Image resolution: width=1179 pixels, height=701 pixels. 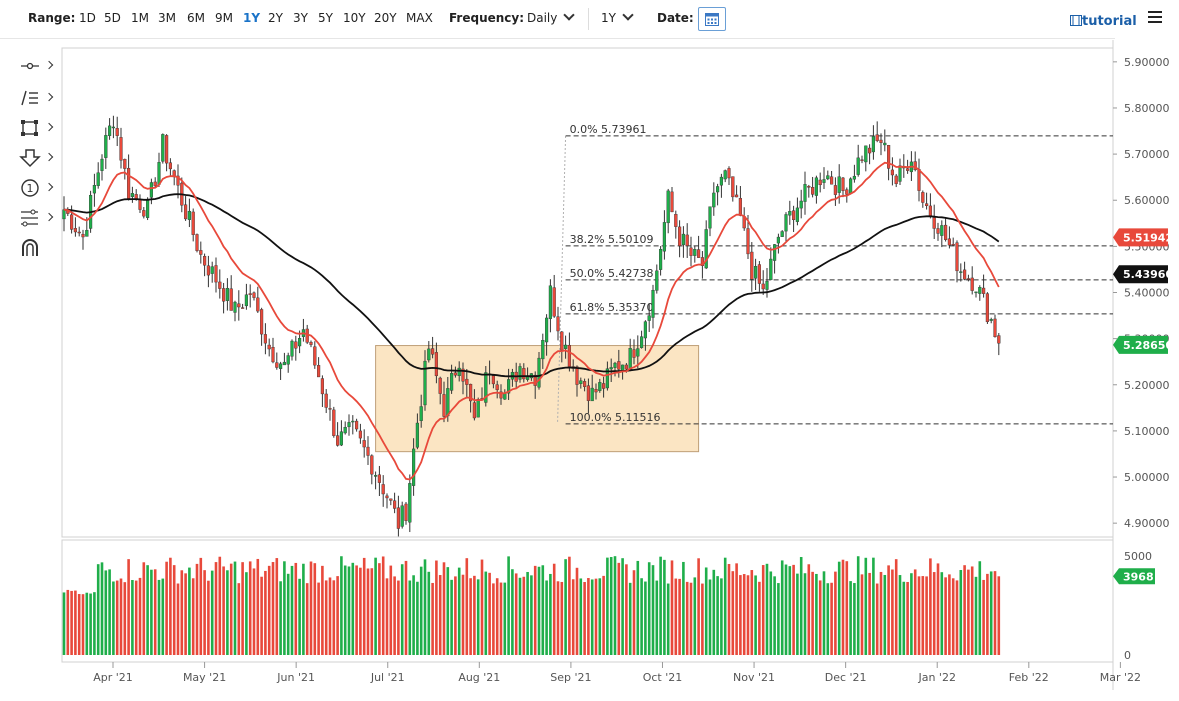 What do you see at coordinates (487, 18) in the screenshot?
I see `frequency-label: Frequency:` at bounding box center [487, 18].